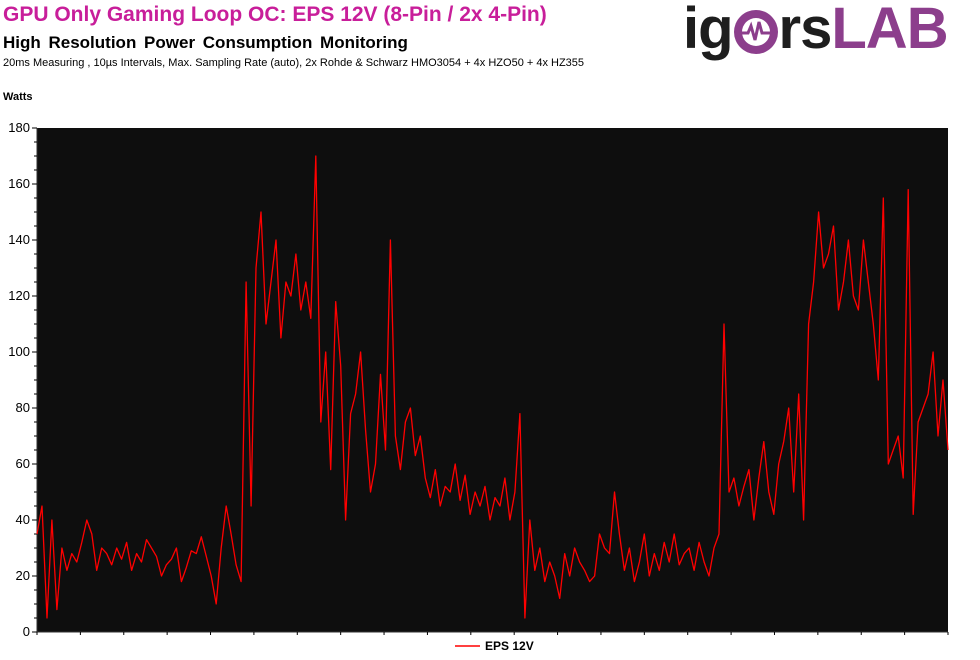 Image resolution: width=980 pixels, height=660 pixels. Describe the element at coordinates (509, 646) in the screenshot. I see `legend-label: EPS 12V` at that location.